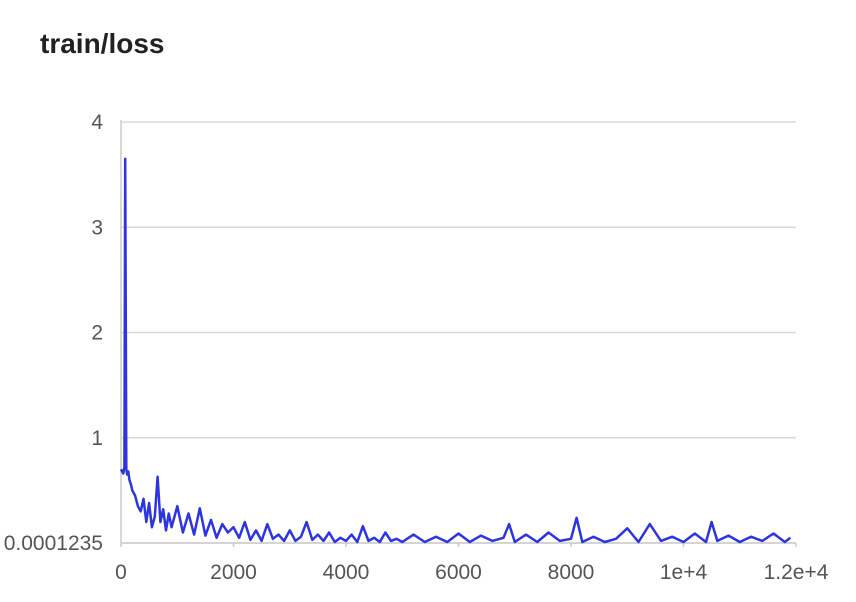 This screenshot has width=856, height=602. Describe the element at coordinates (97, 227) in the screenshot. I see `y-tick-label: 3` at that location.